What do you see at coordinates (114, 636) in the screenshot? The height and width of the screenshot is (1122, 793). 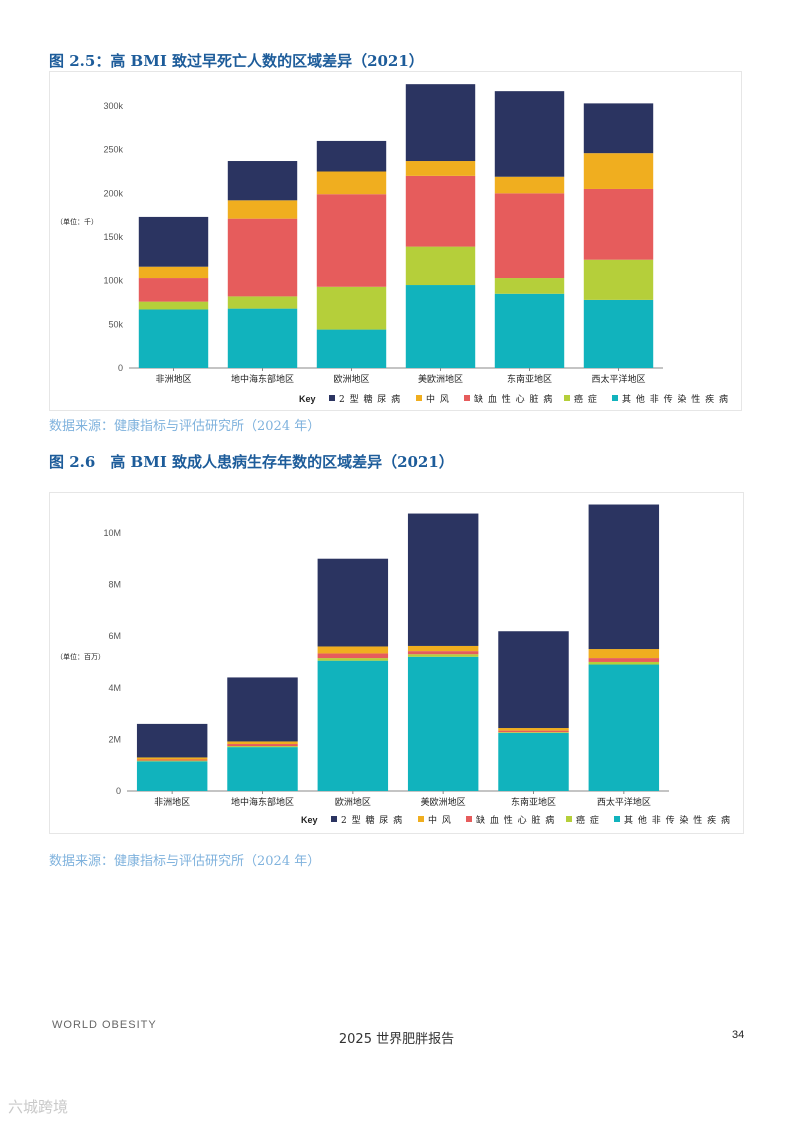 I see `y-tick-label: 6M` at bounding box center [114, 636].